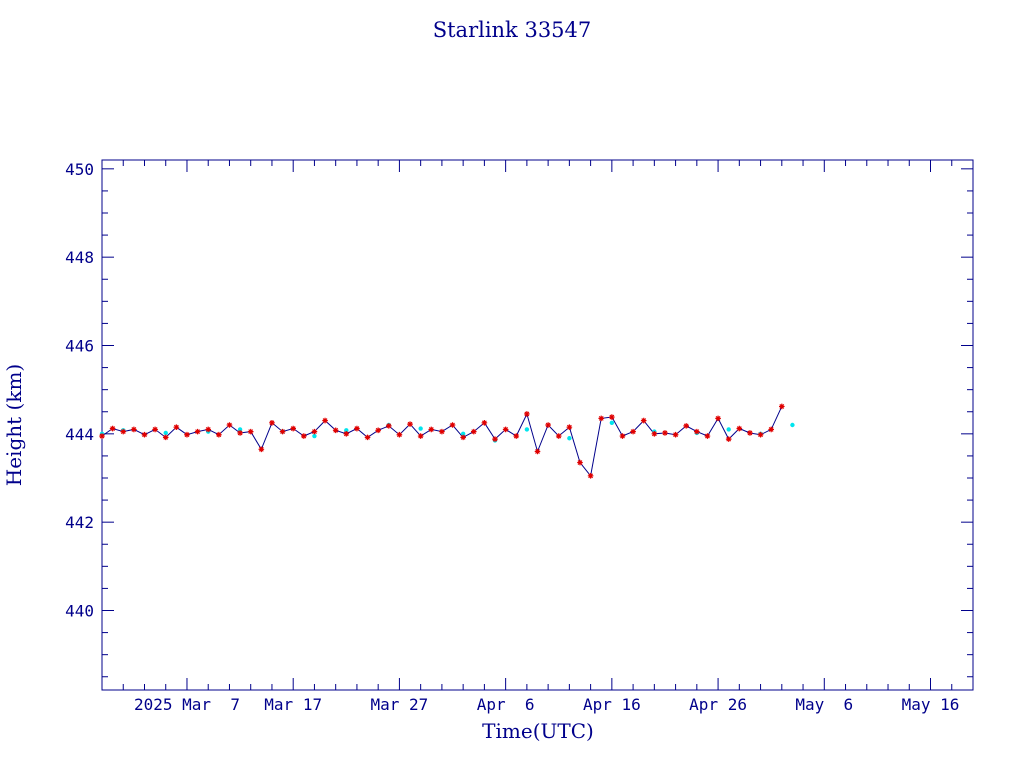 This screenshot has height=768, width=1024. What do you see at coordinates (442, 441) in the screenshot?
I see `height-series-line` at bounding box center [442, 441].